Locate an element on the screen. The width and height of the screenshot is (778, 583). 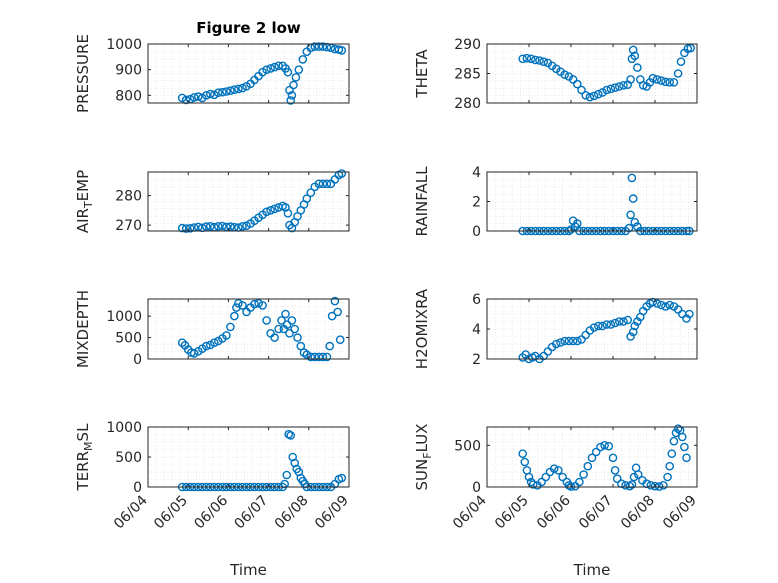
axes-box is located at coordinates (592, 457).